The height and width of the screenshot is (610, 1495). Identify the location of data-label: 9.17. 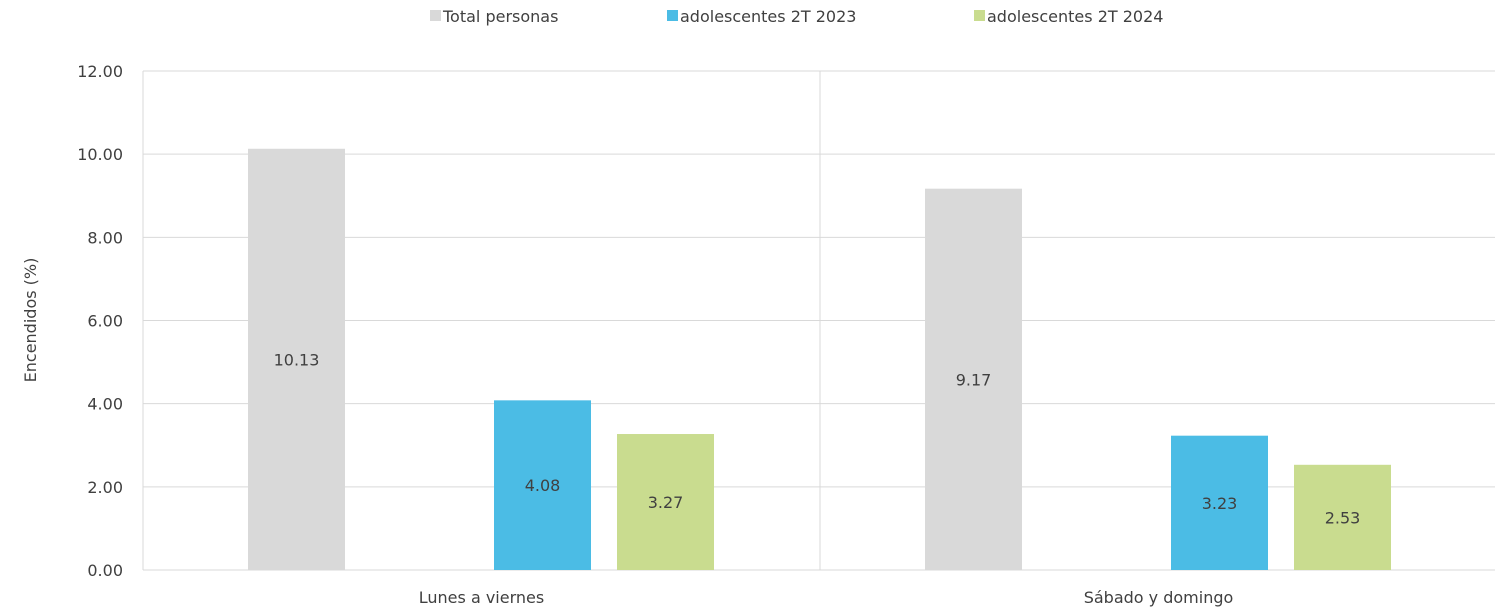
(974, 379).